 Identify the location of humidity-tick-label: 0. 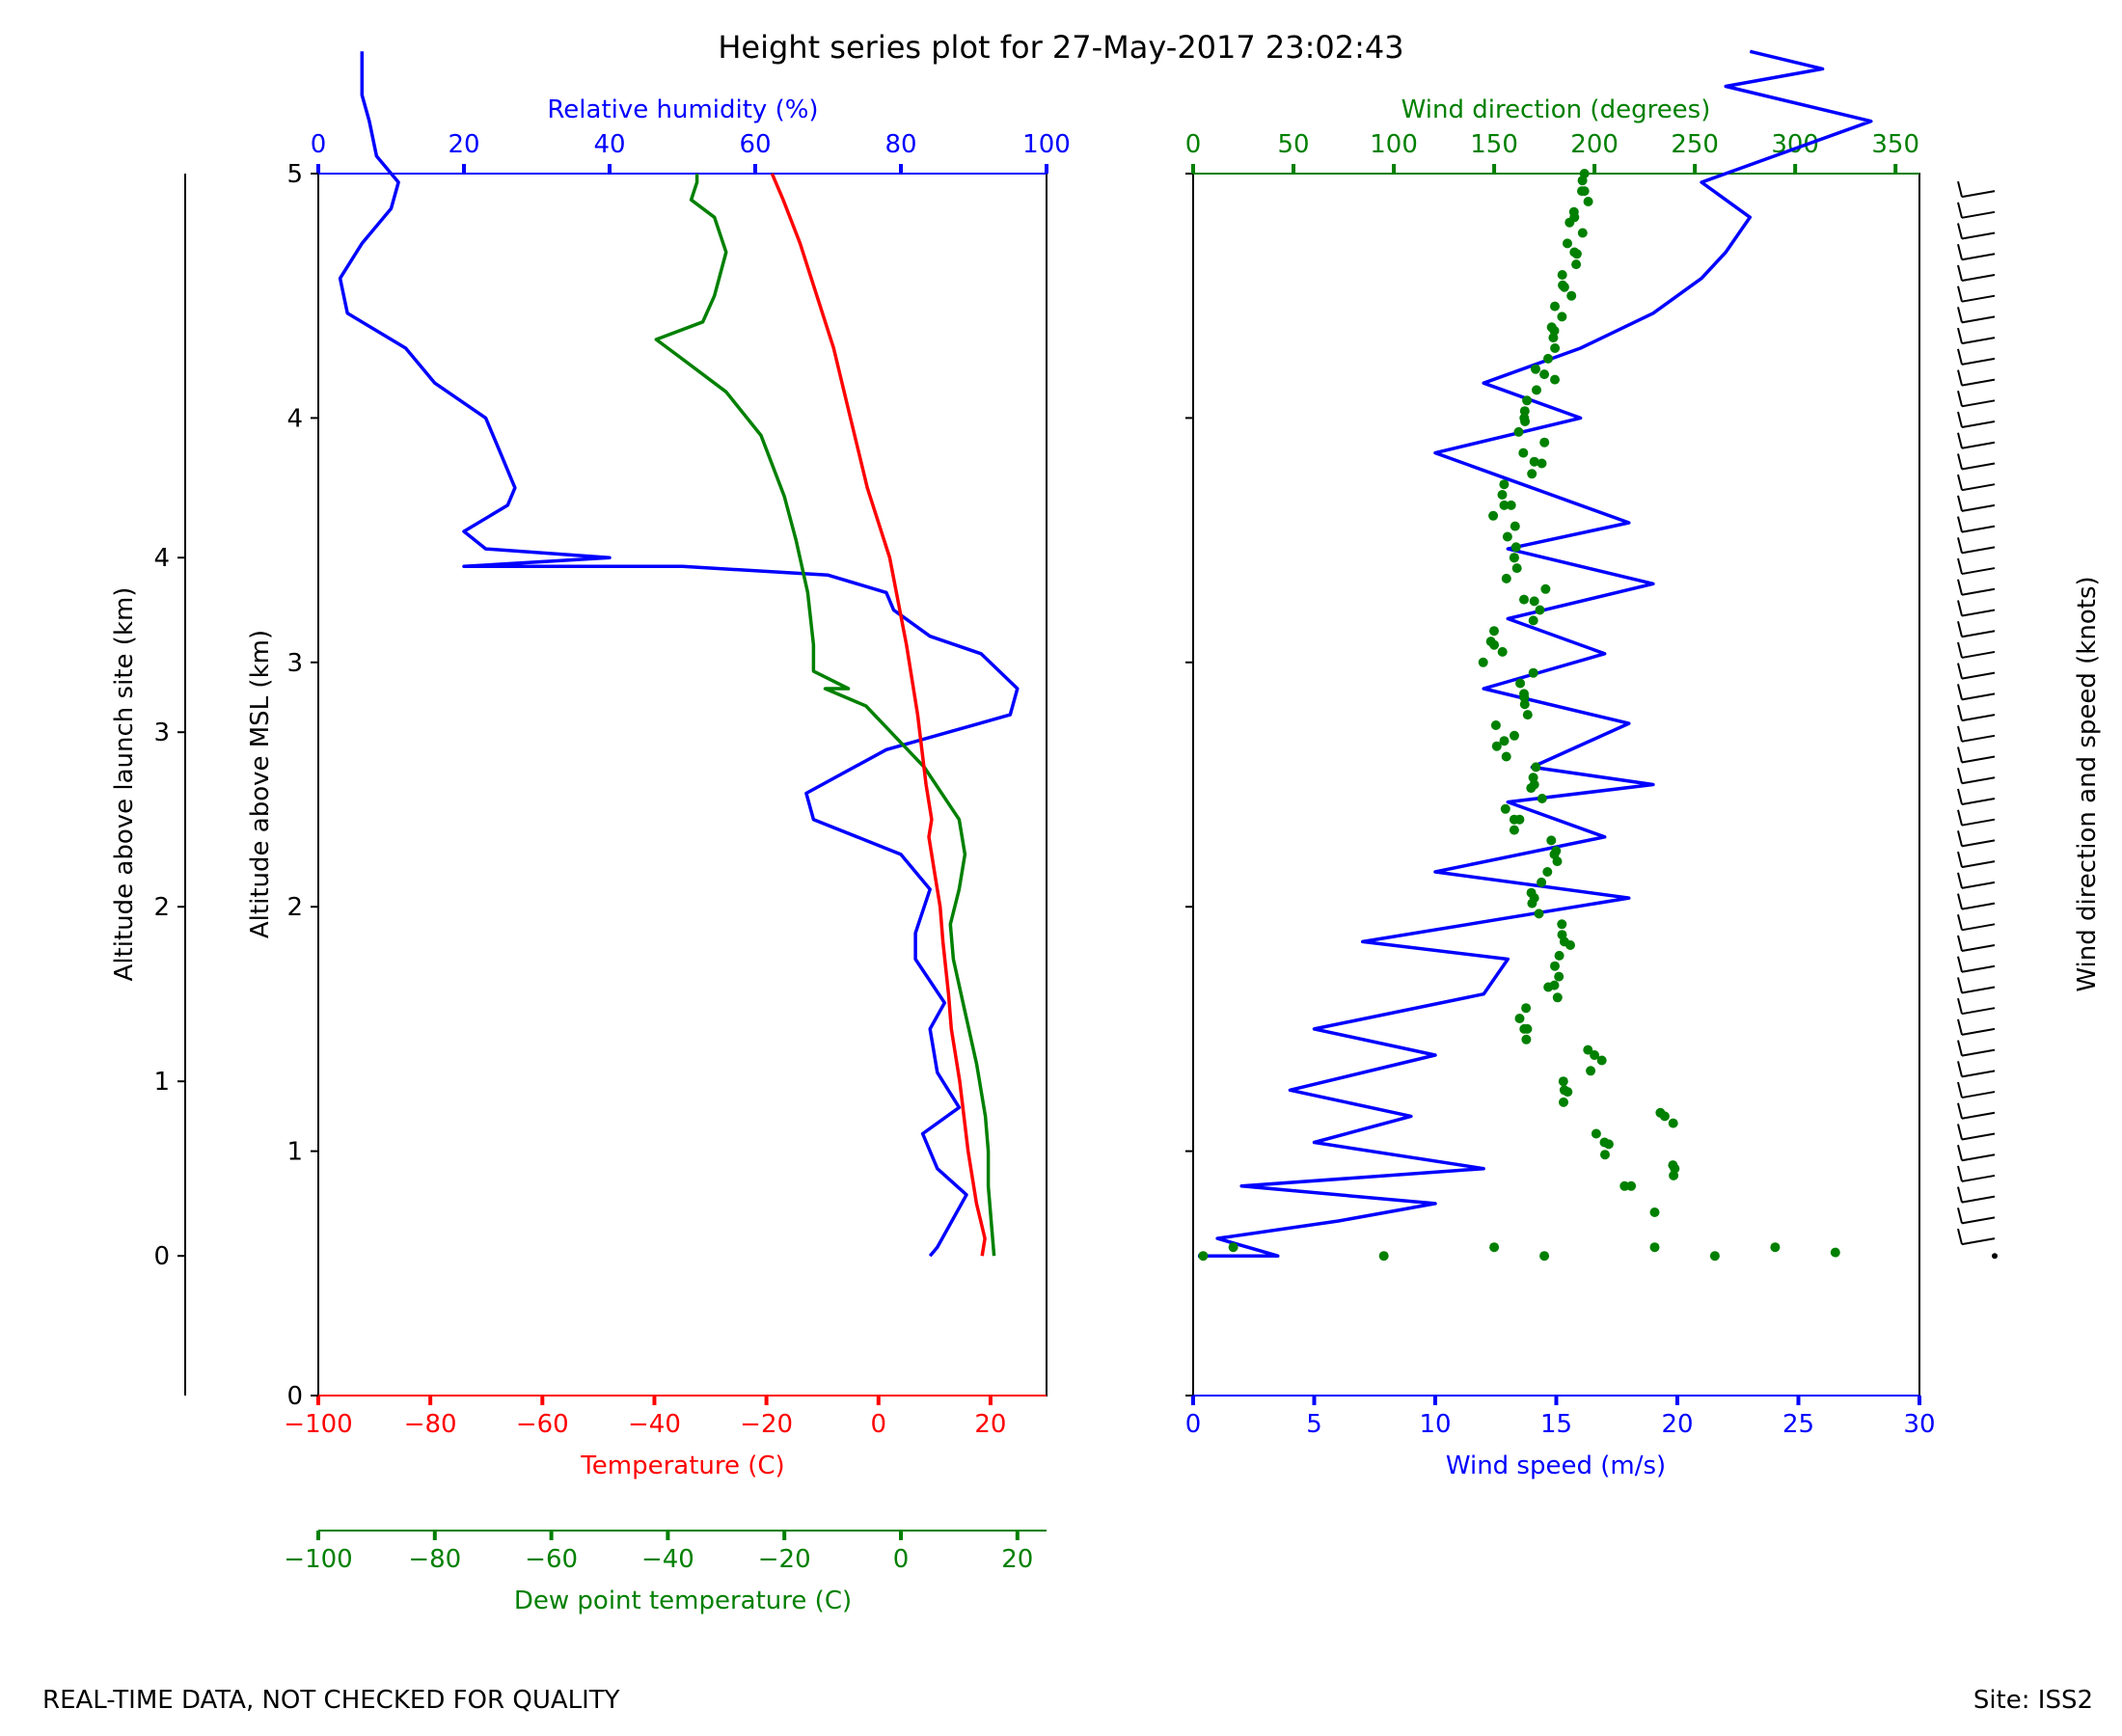
(319, 145).